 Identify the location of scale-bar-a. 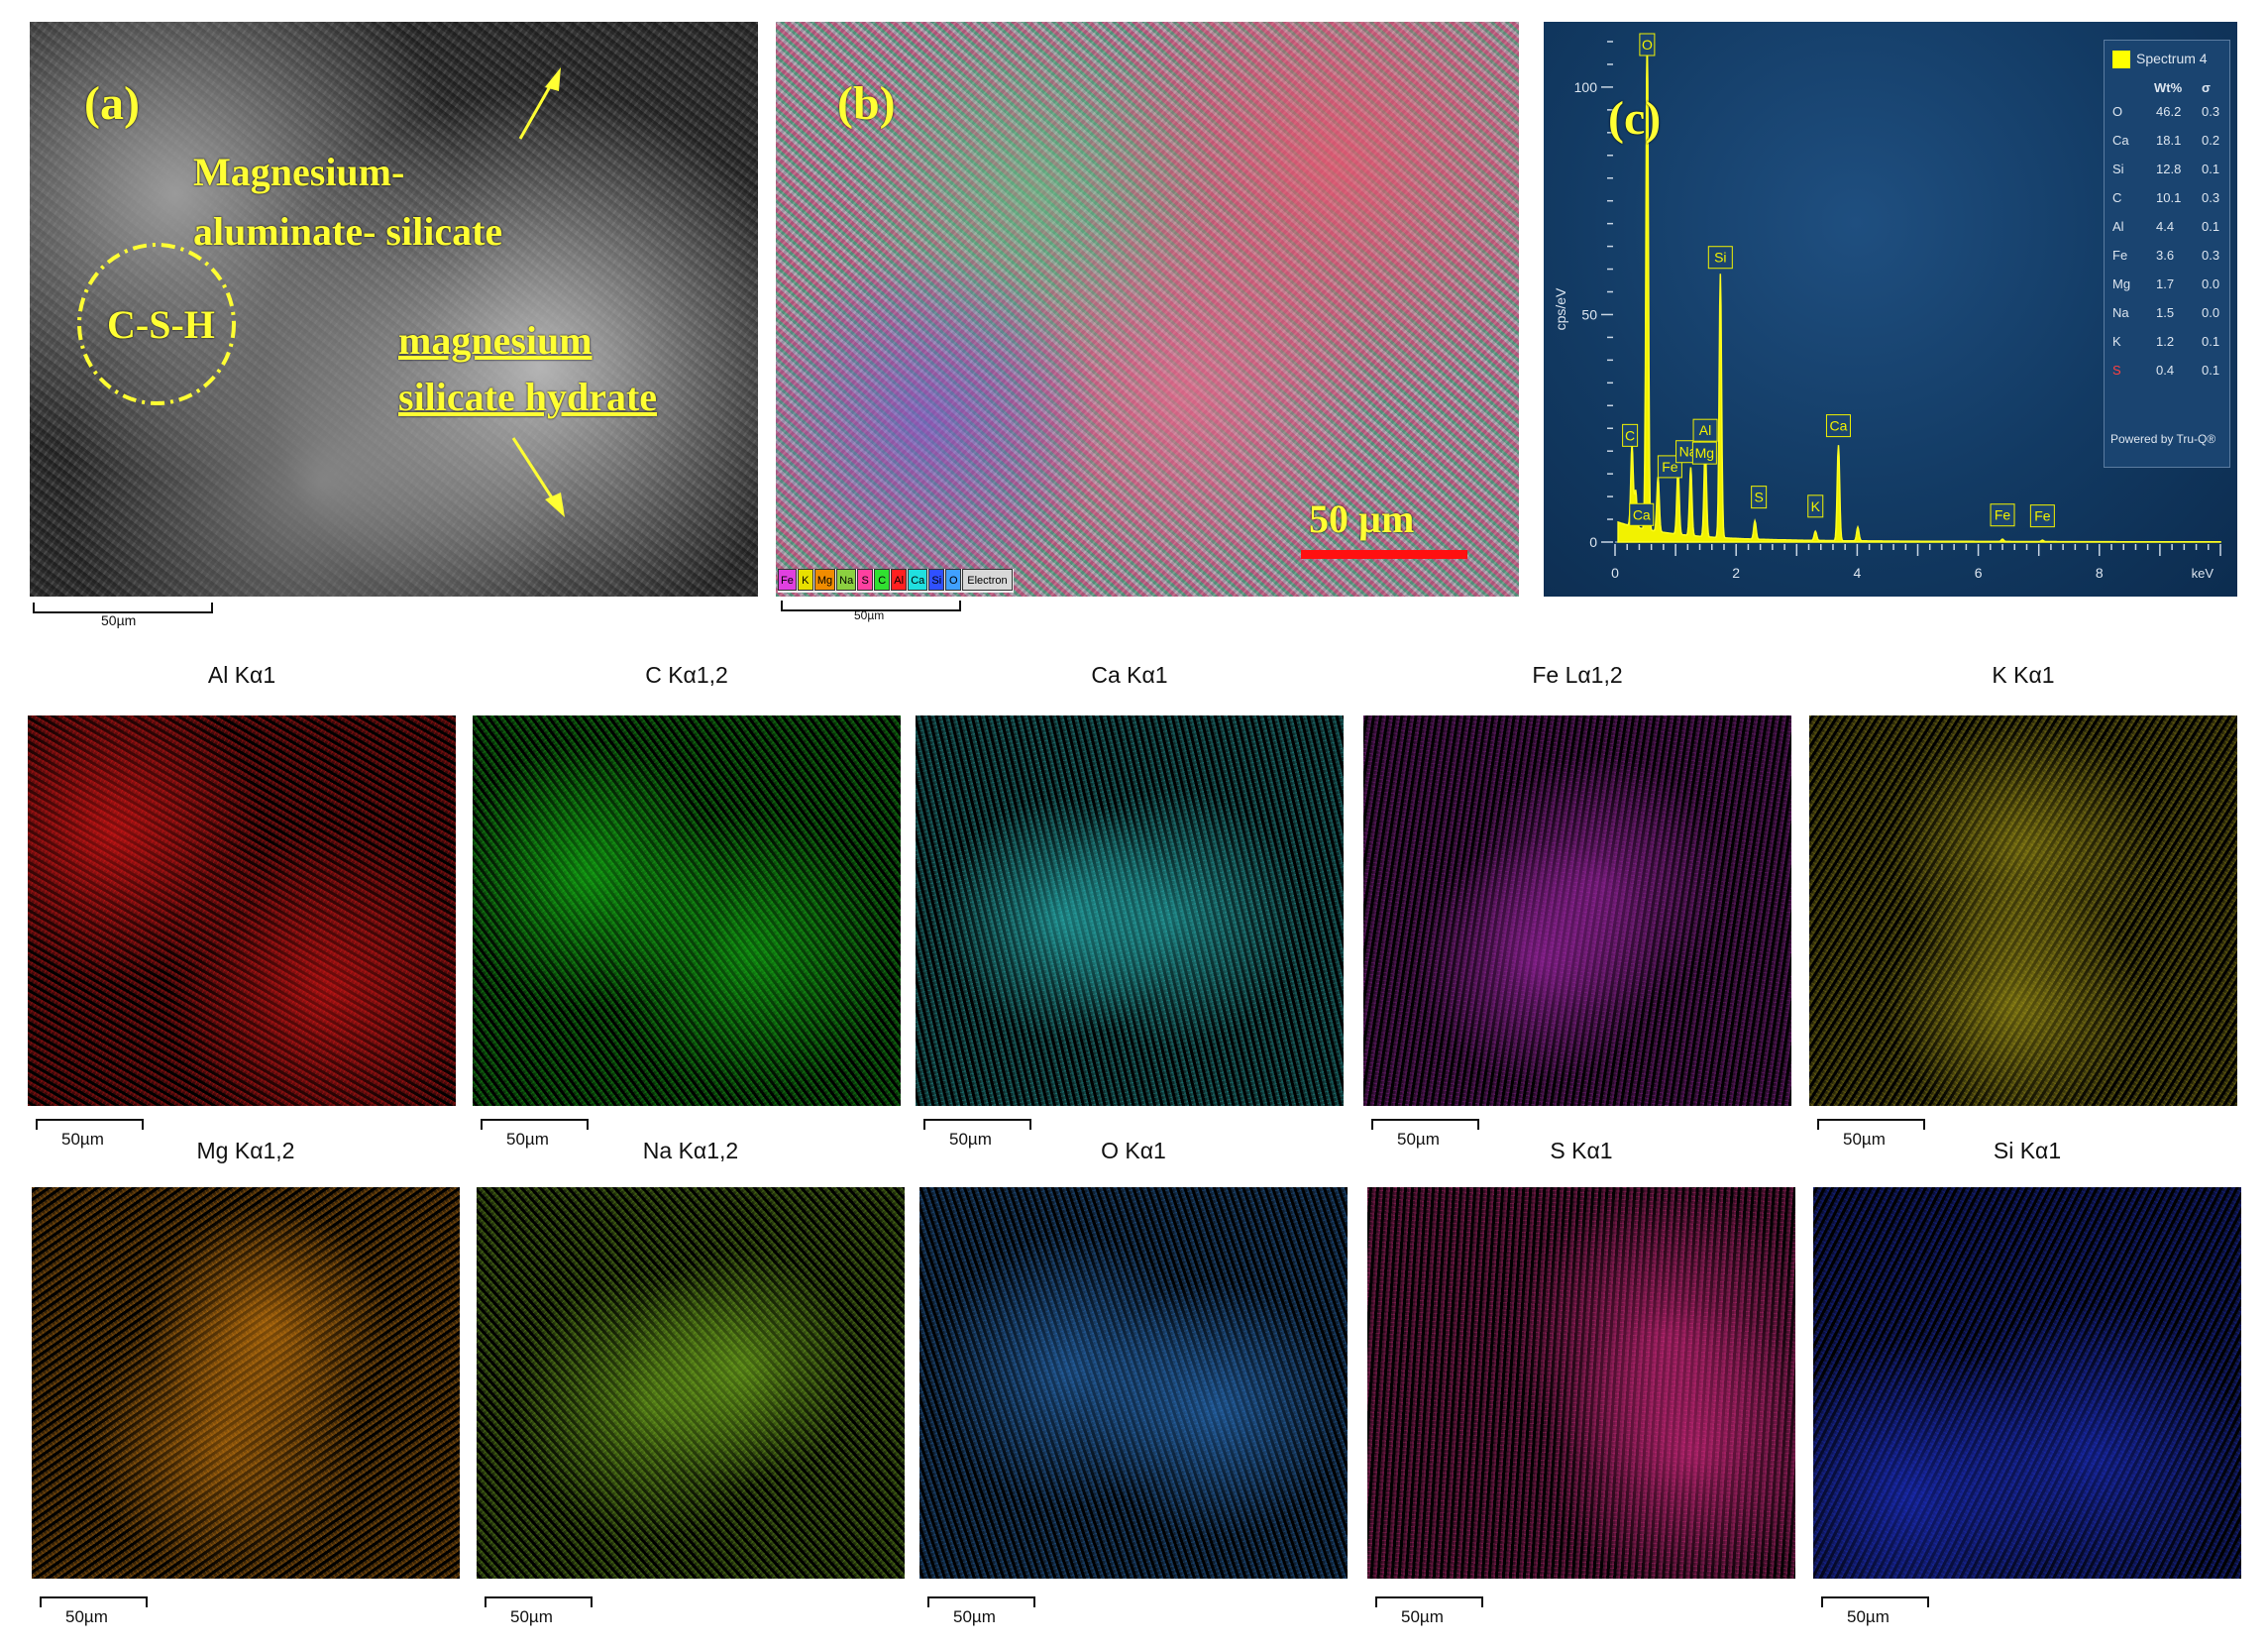
(123, 608).